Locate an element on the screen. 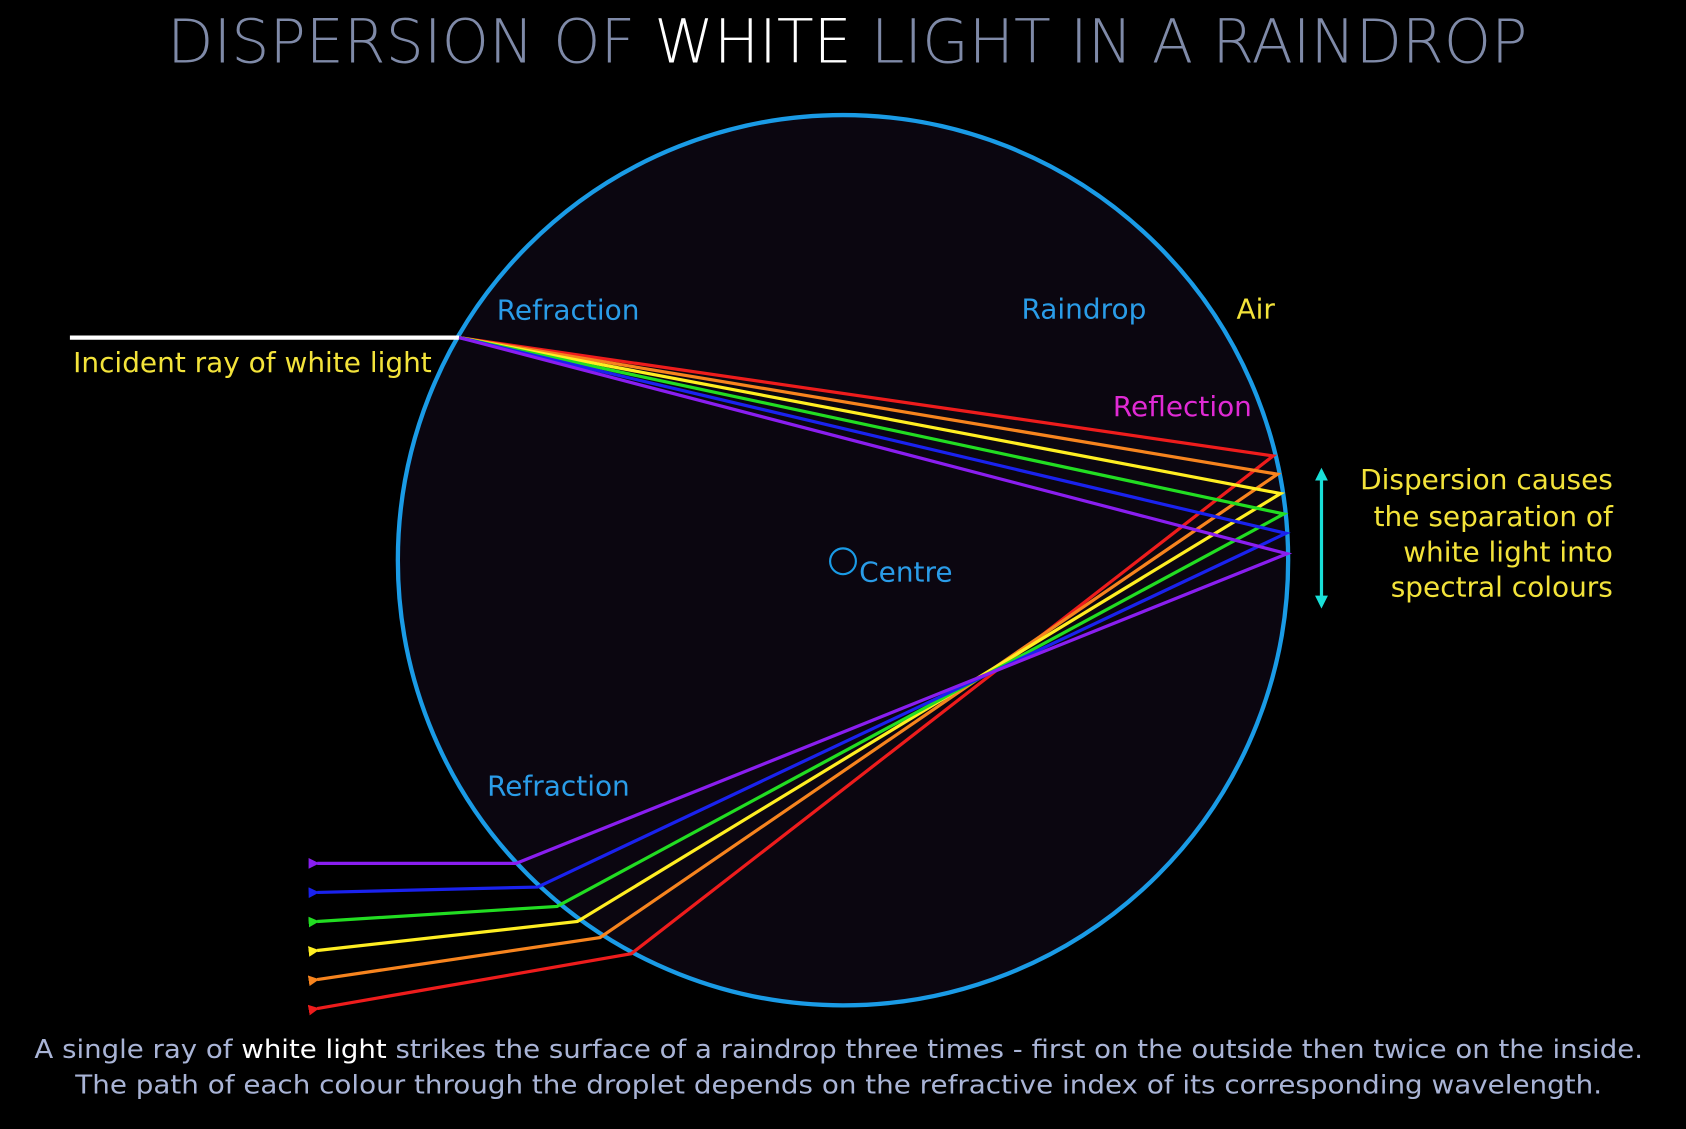 This screenshot has width=1686, height=1129. title-part: LIGHT IN A RAINDROP is located at coordinates (1190, 42).